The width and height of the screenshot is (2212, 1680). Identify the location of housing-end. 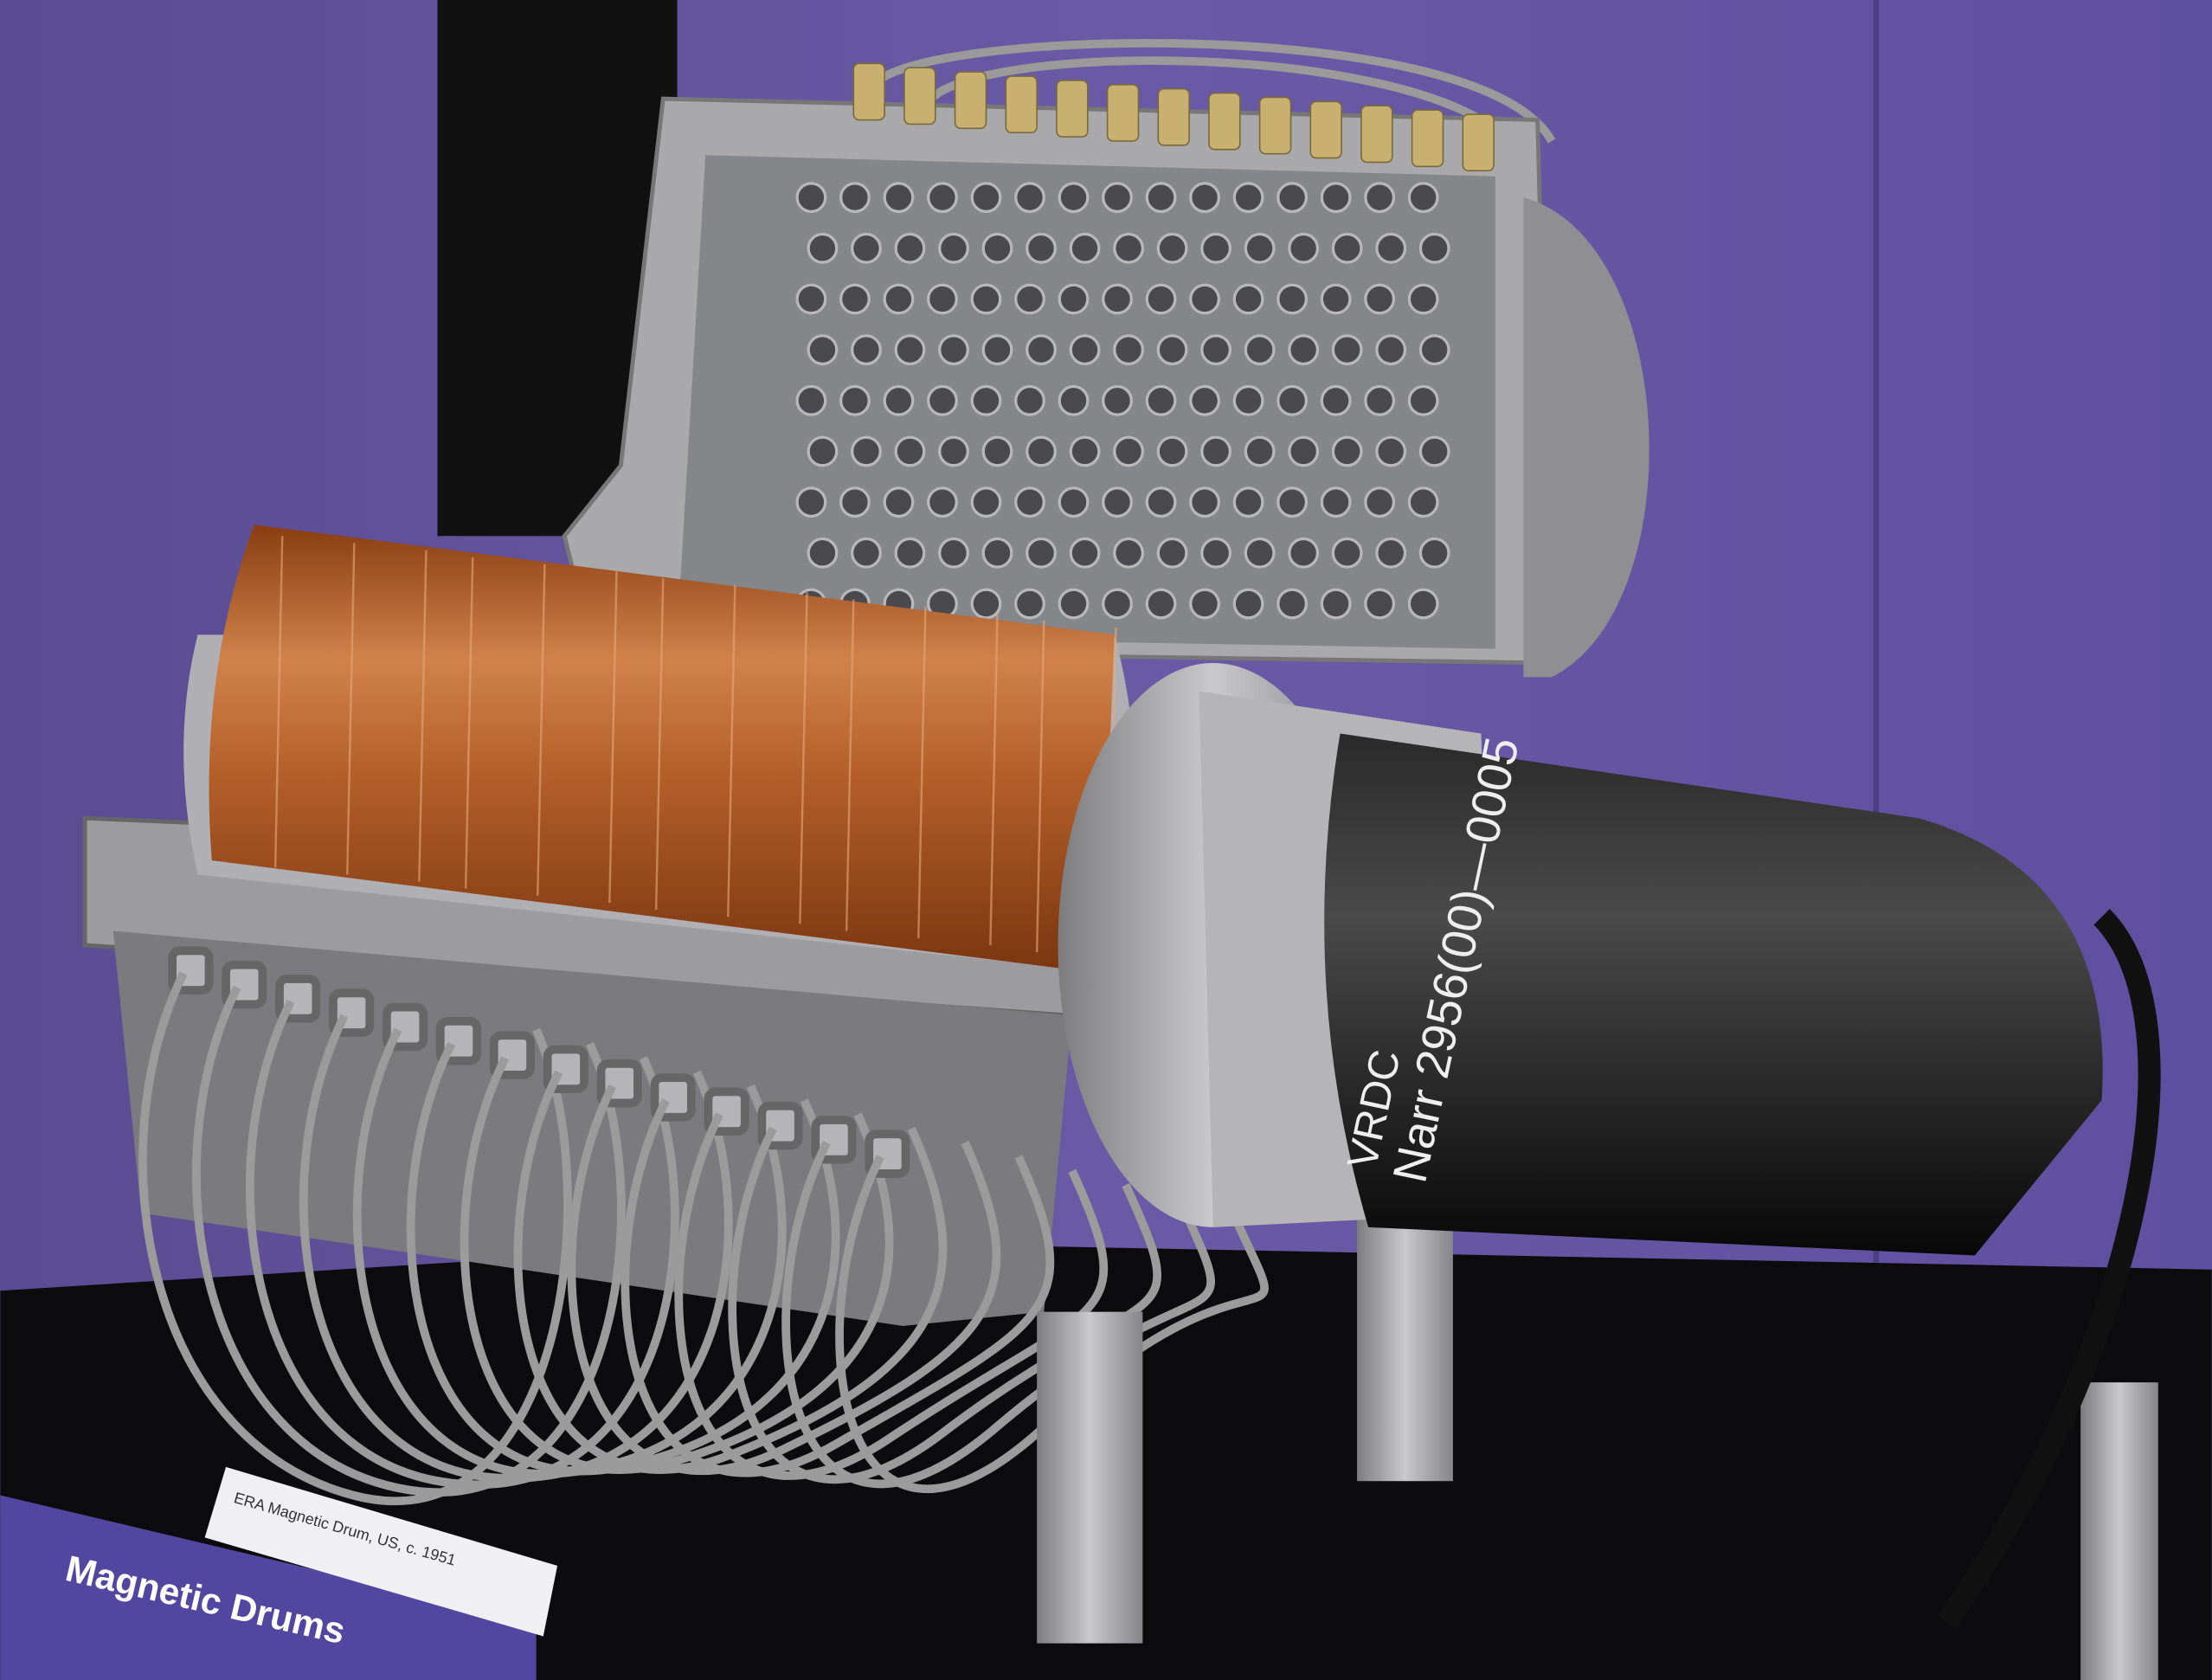
(1586, 437).